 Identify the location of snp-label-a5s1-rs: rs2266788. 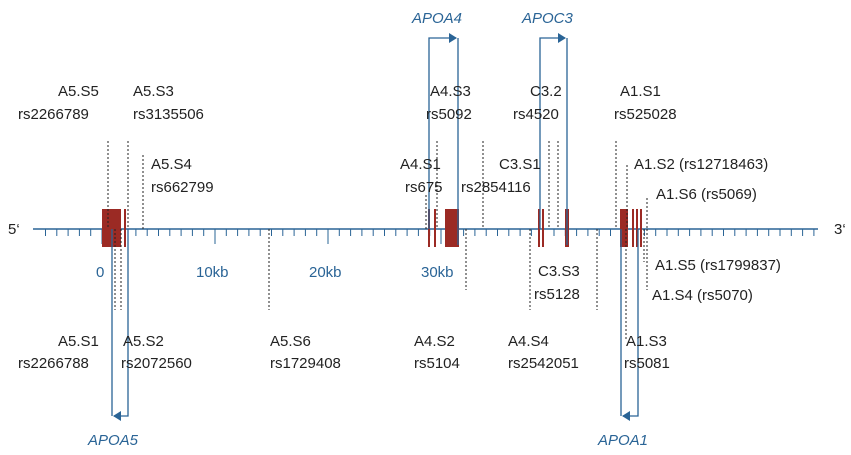
(53, 363).